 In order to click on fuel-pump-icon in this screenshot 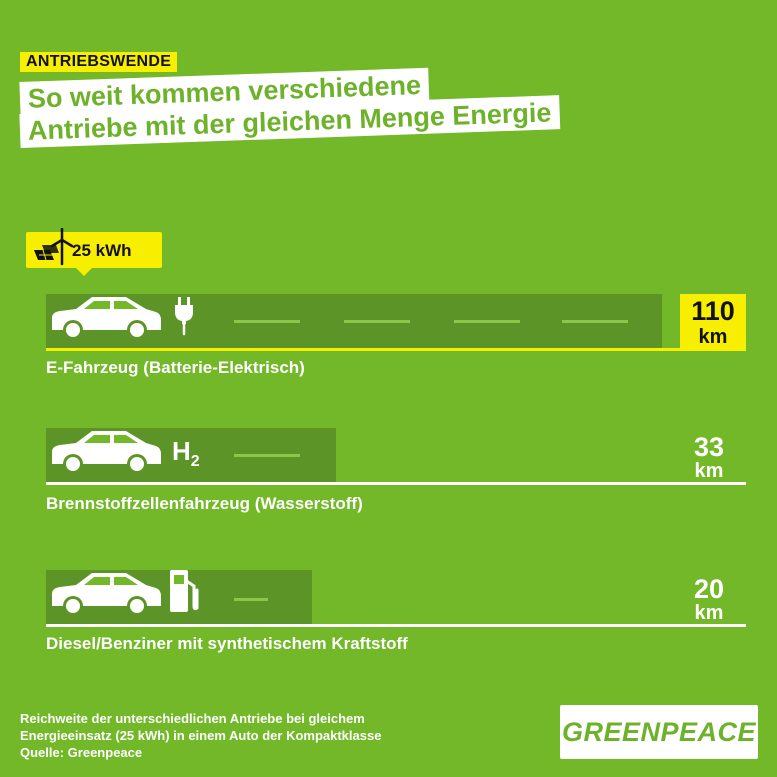, I will do `click(184, 591)`.